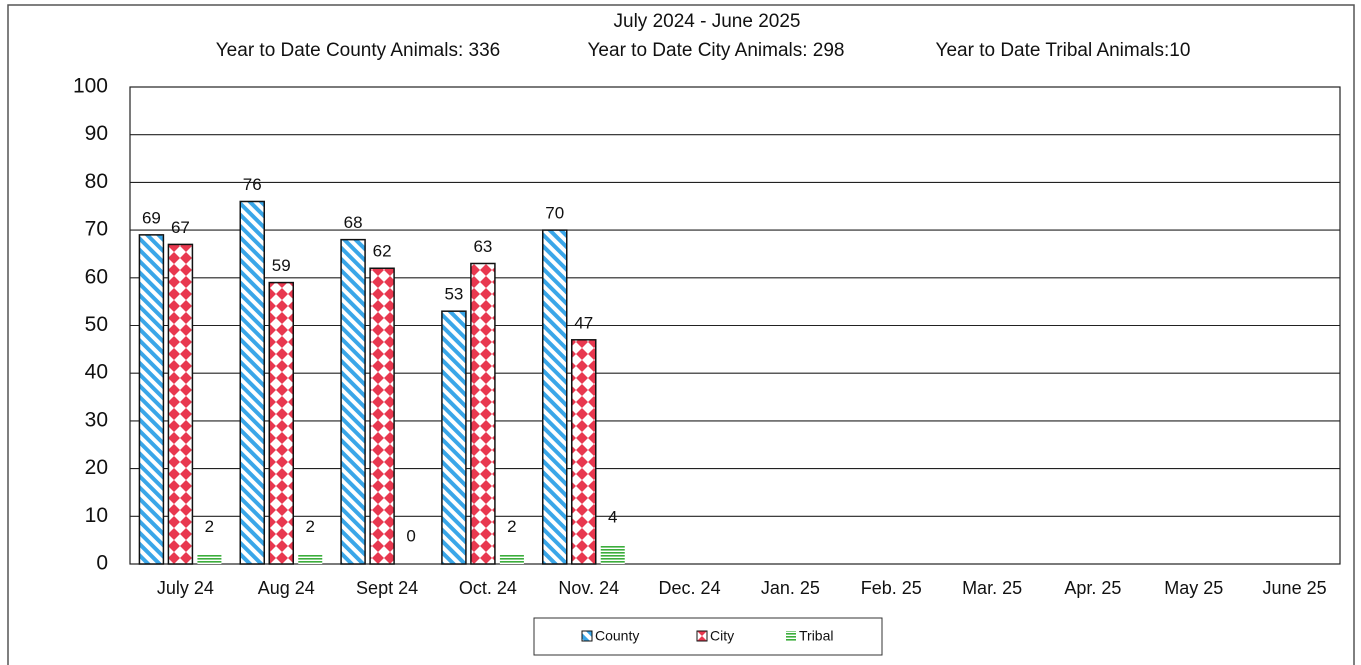  Describe the element at coordinates (96, 181) in the screenshot. I see `y-tick-label: 80` at that location.